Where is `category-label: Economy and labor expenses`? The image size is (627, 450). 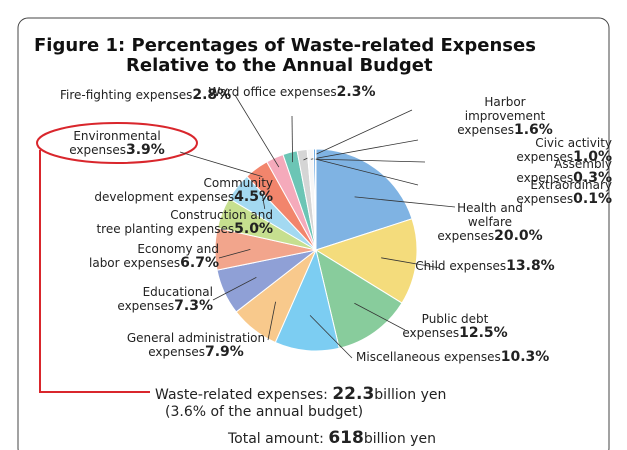 category-label: Economy and labor expenses is located at coordinates (154, 256).